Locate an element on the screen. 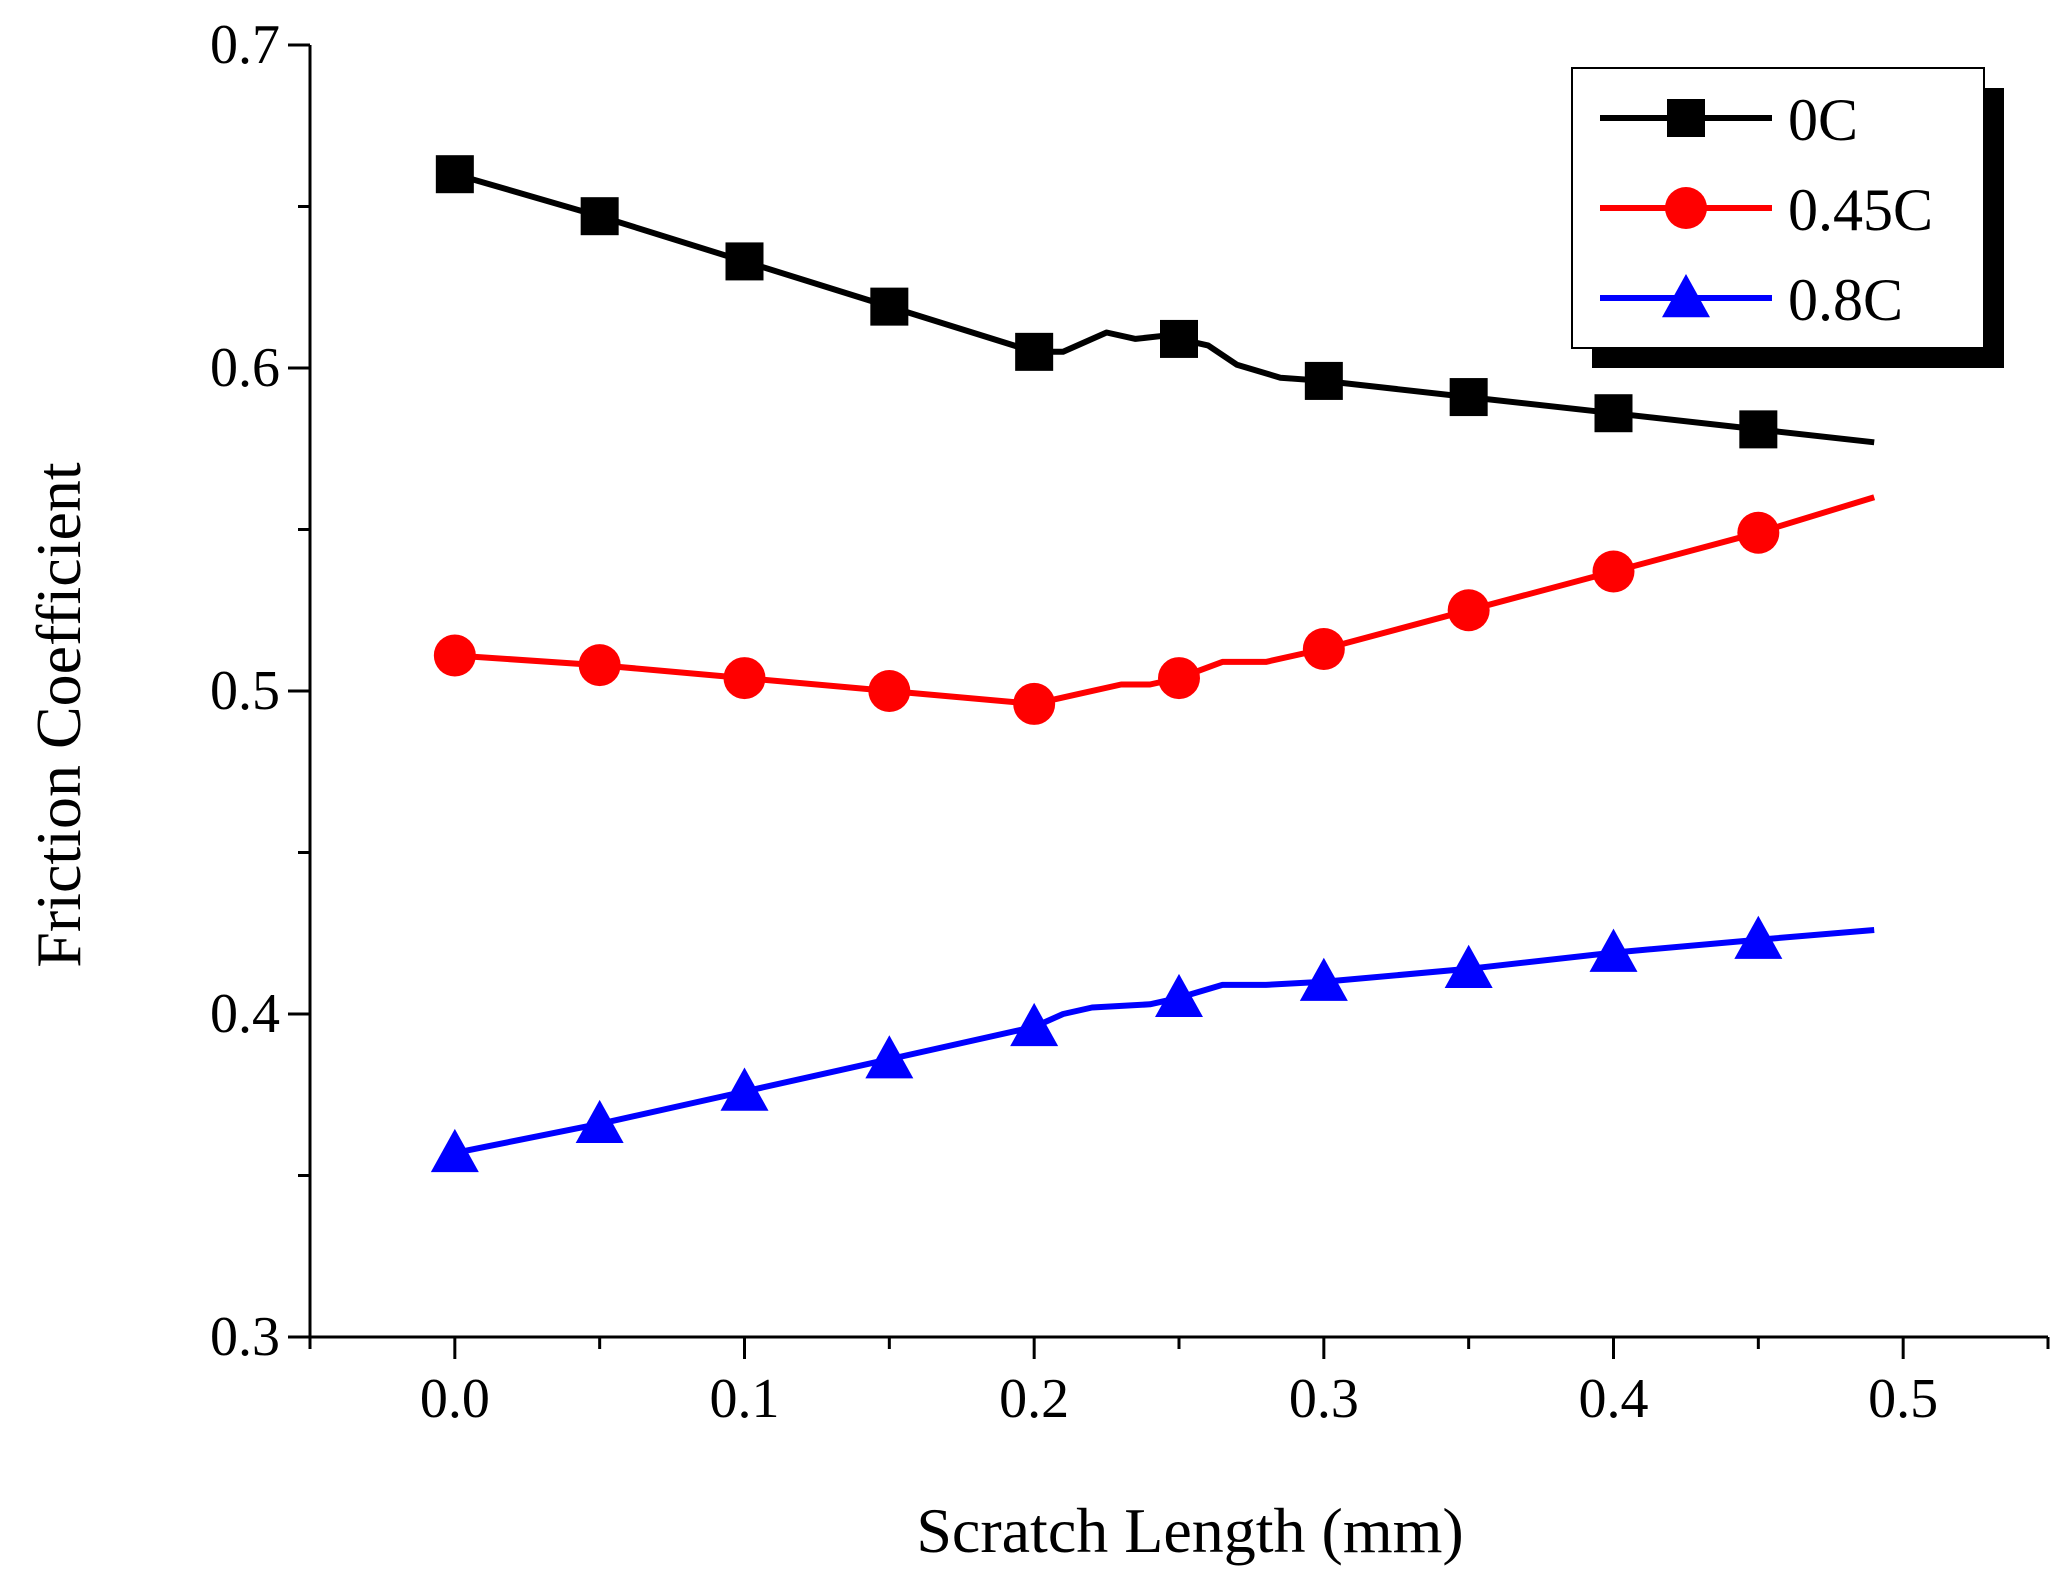 This screenshot has width=2070, height=1577. y-tick-label: 0.6 is located at coordinates (245, 368).